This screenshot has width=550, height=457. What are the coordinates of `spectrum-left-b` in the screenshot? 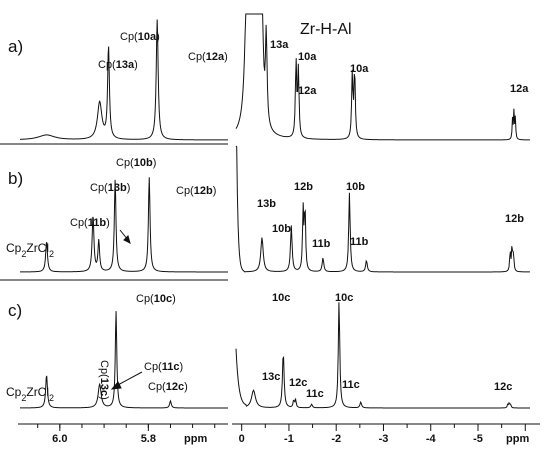 It's located at (124, 225).